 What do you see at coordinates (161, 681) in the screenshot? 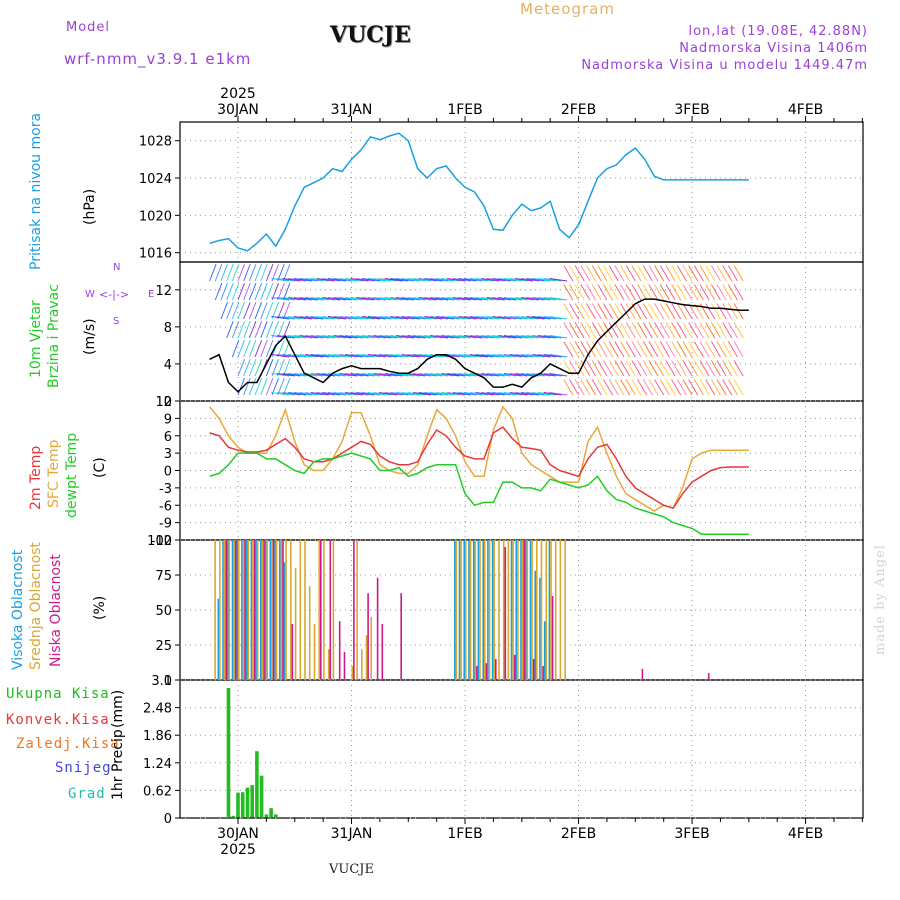
I see `precip-tick-label: 3.1` at bounding box center [161, 681].